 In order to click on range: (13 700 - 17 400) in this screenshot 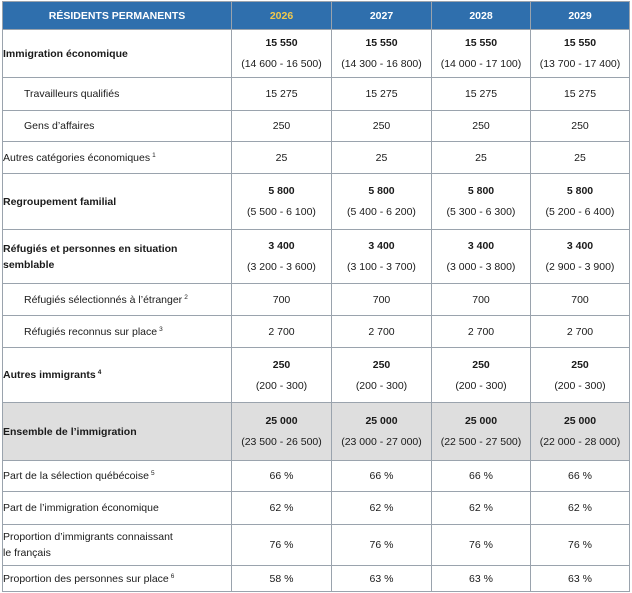, I will do `click(580, 64)`.